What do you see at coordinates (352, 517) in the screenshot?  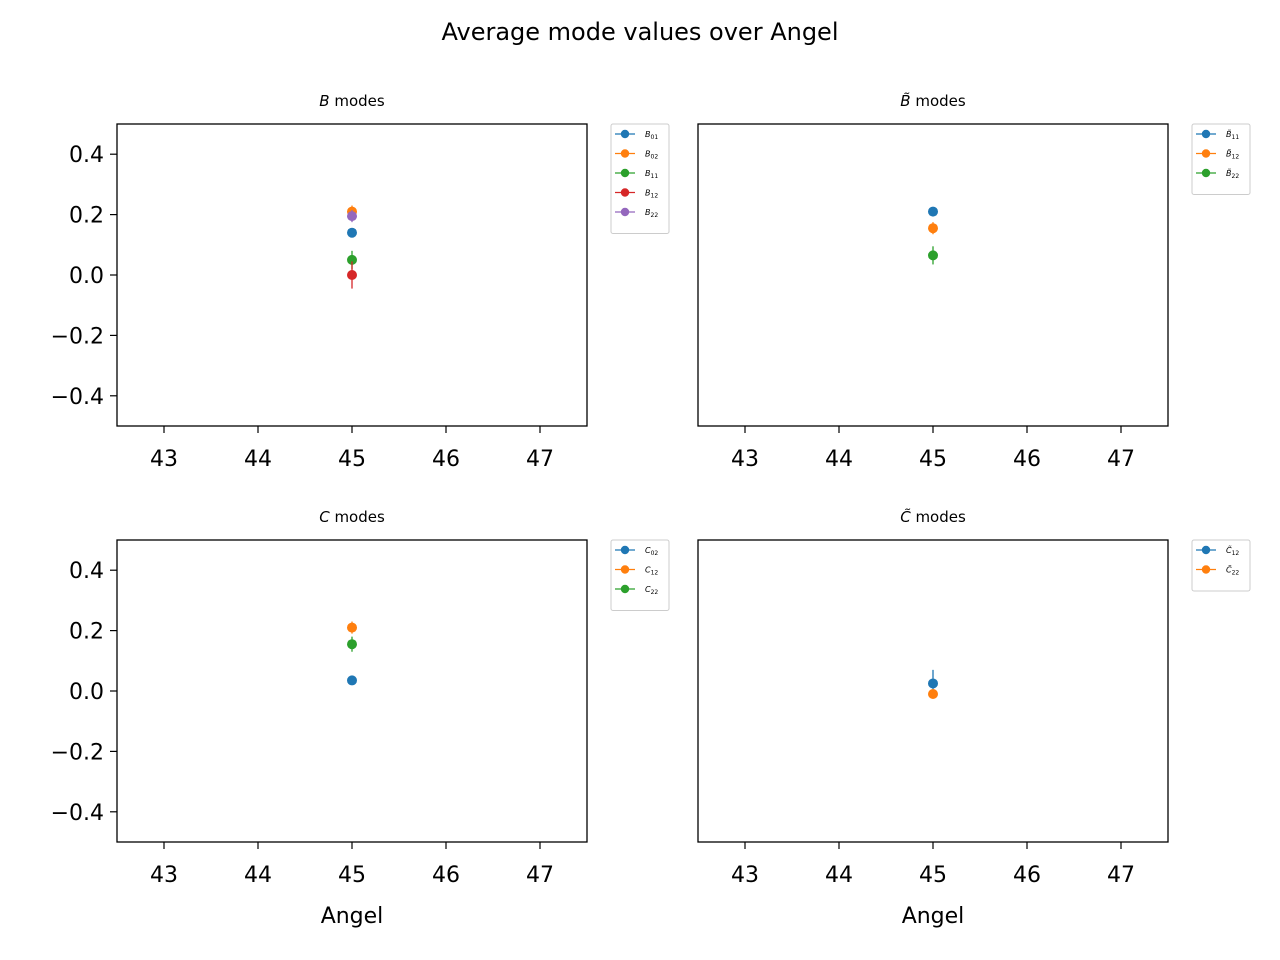 I see `subplot-title: C modes` at bounding box center [352, 517].